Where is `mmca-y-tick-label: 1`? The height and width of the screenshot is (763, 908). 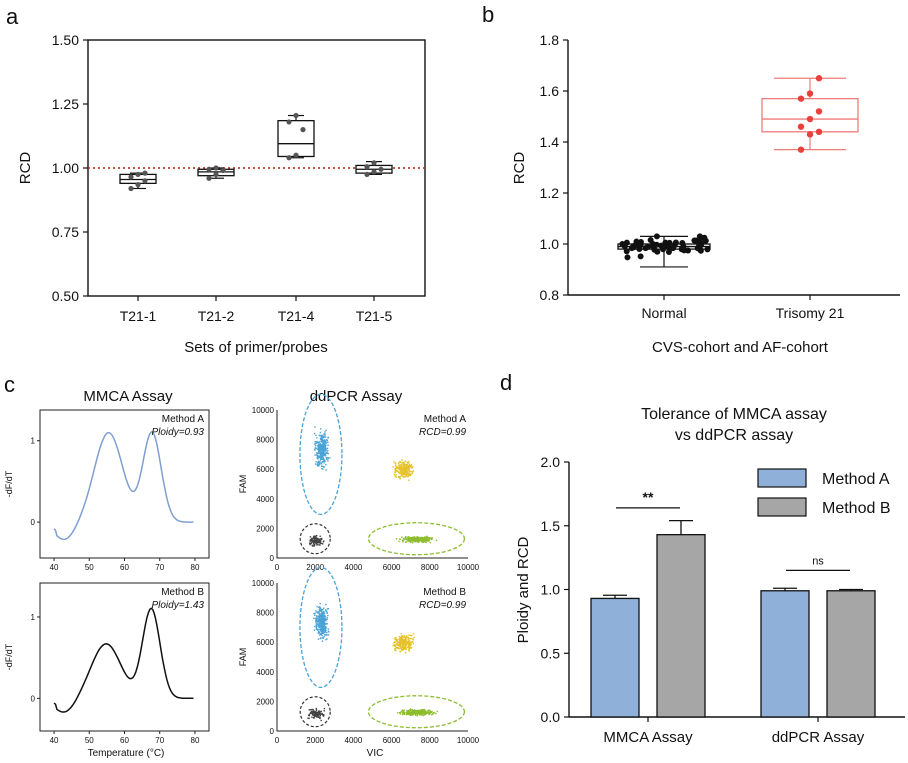
mmca-y-tick-label: 1 is located at coordinates (33, 441).